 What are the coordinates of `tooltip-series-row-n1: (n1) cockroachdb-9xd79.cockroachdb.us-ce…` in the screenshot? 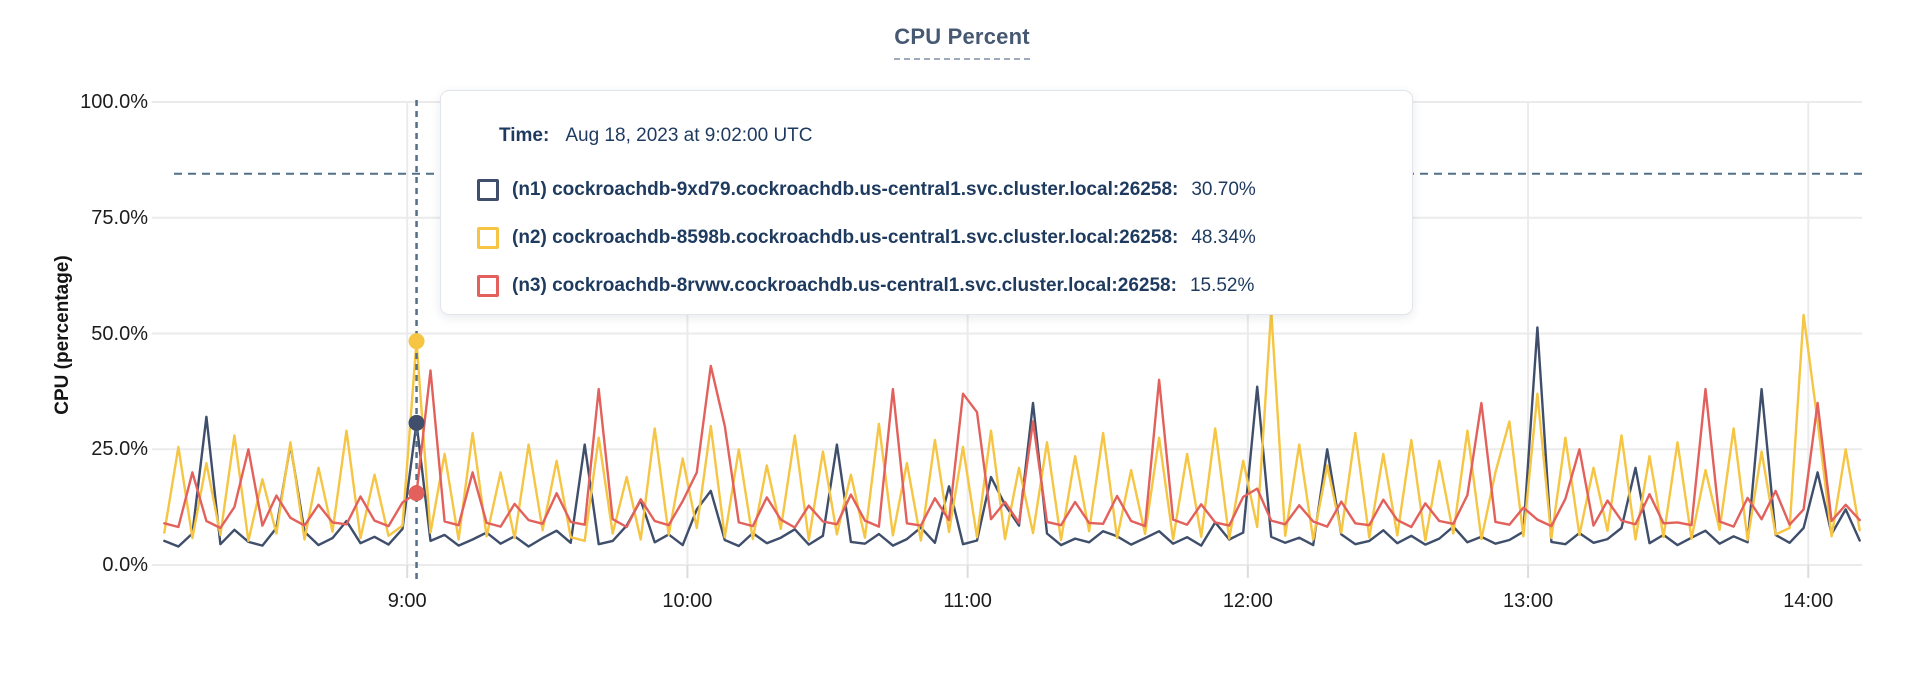 It's located at (929, 190).